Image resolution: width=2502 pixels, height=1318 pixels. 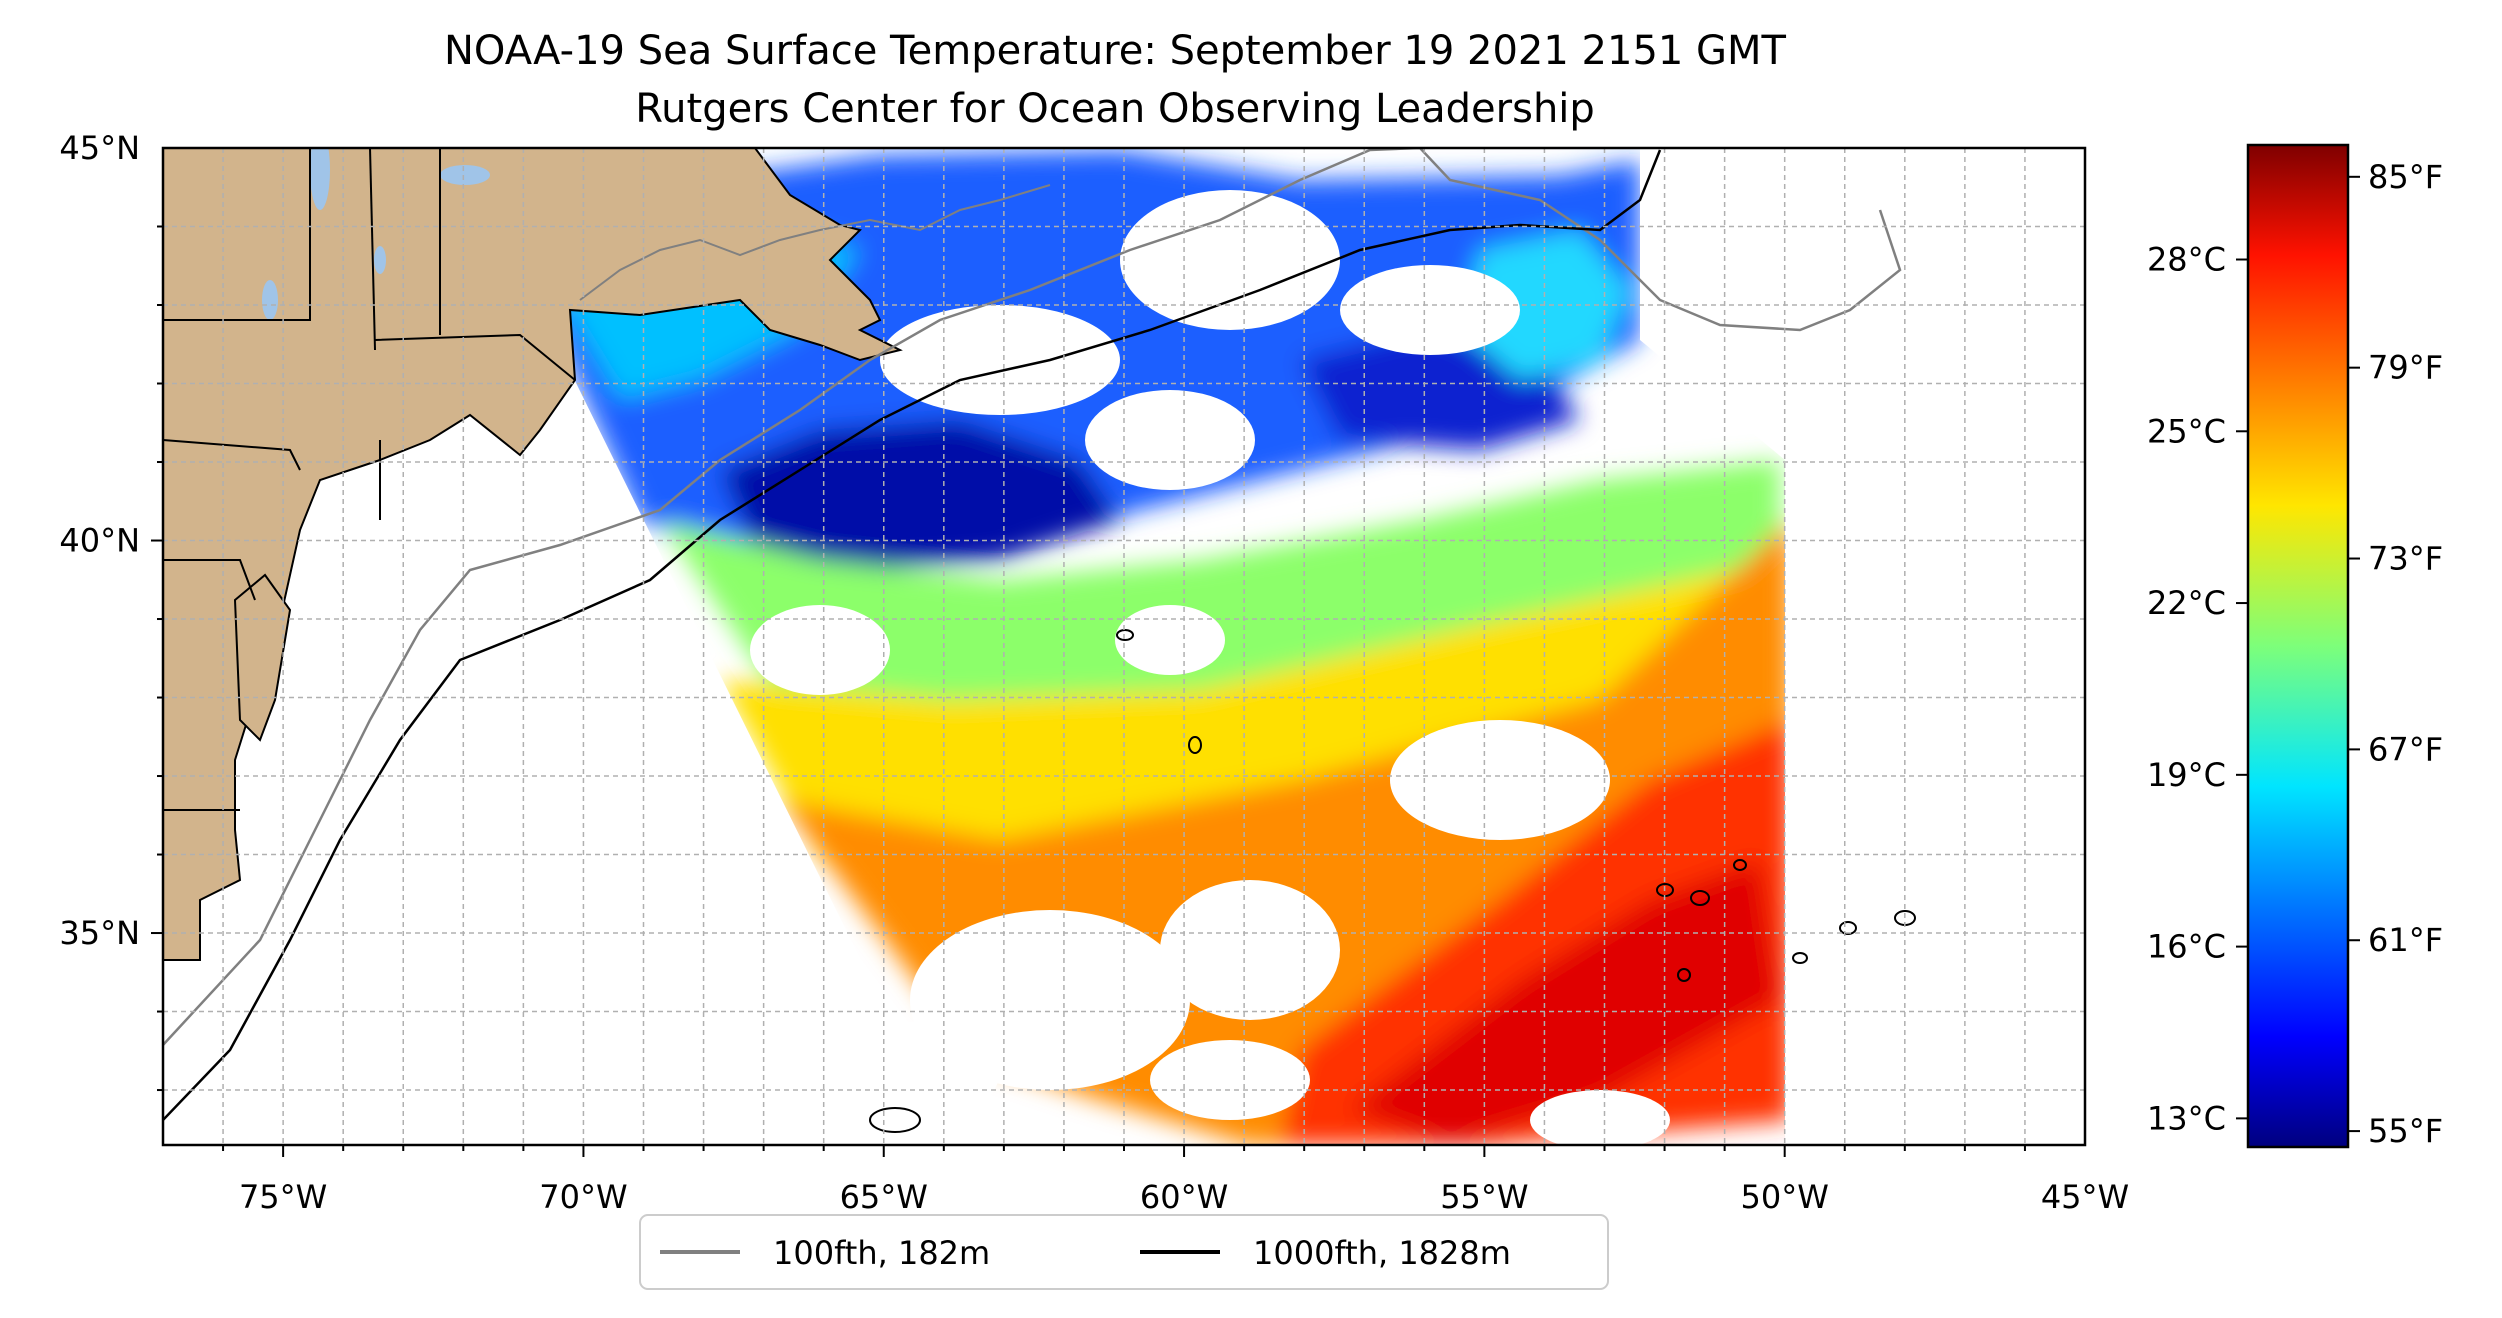 What do you see at coordinates (881, 1253) in the screenshot?
I see `legend-label-100fth: 100fth, 182m` at bounding box center [881, 1253].